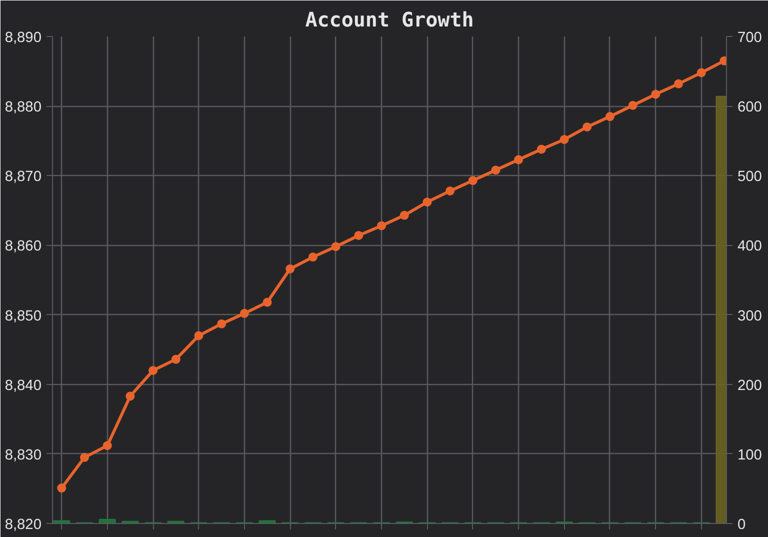 The width and height of the screenshot is (768, 537). I want to click on y2-tick-label: 500, so click(750, 177).